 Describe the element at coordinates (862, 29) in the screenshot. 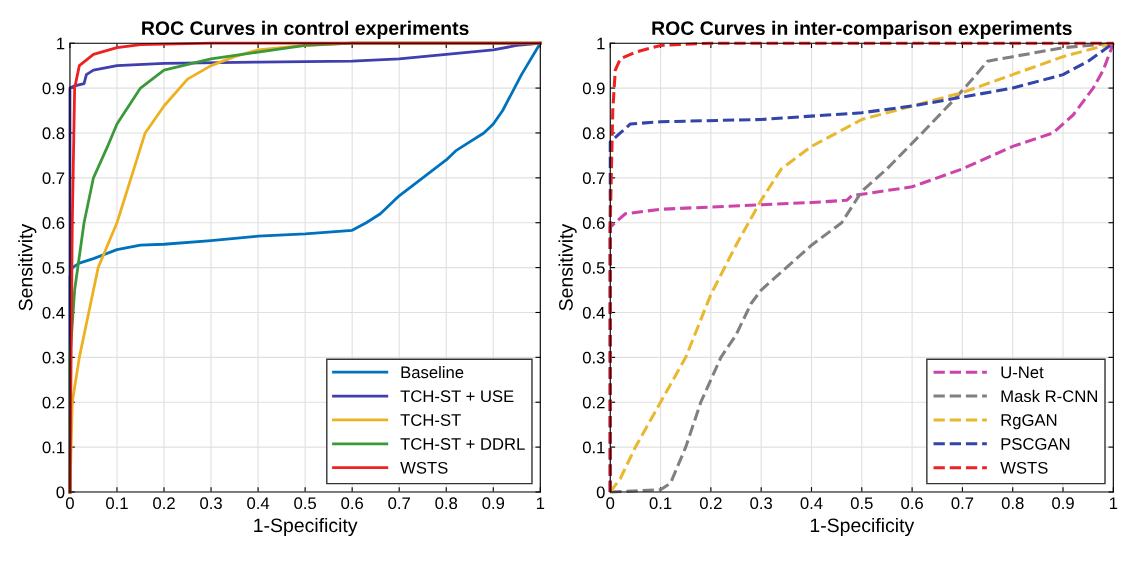

I see `chart-title: ROC Curves in inter-comparison experiments` at that location.